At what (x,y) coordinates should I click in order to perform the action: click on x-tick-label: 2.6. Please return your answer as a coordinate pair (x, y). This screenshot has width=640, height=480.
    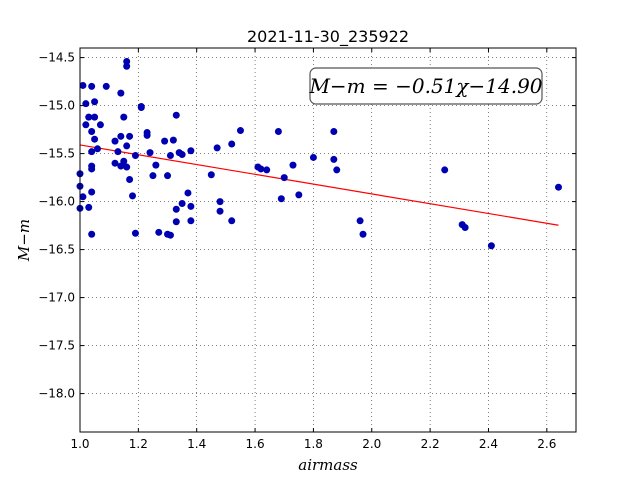
    Looking at the image, I should click on (546, 444).